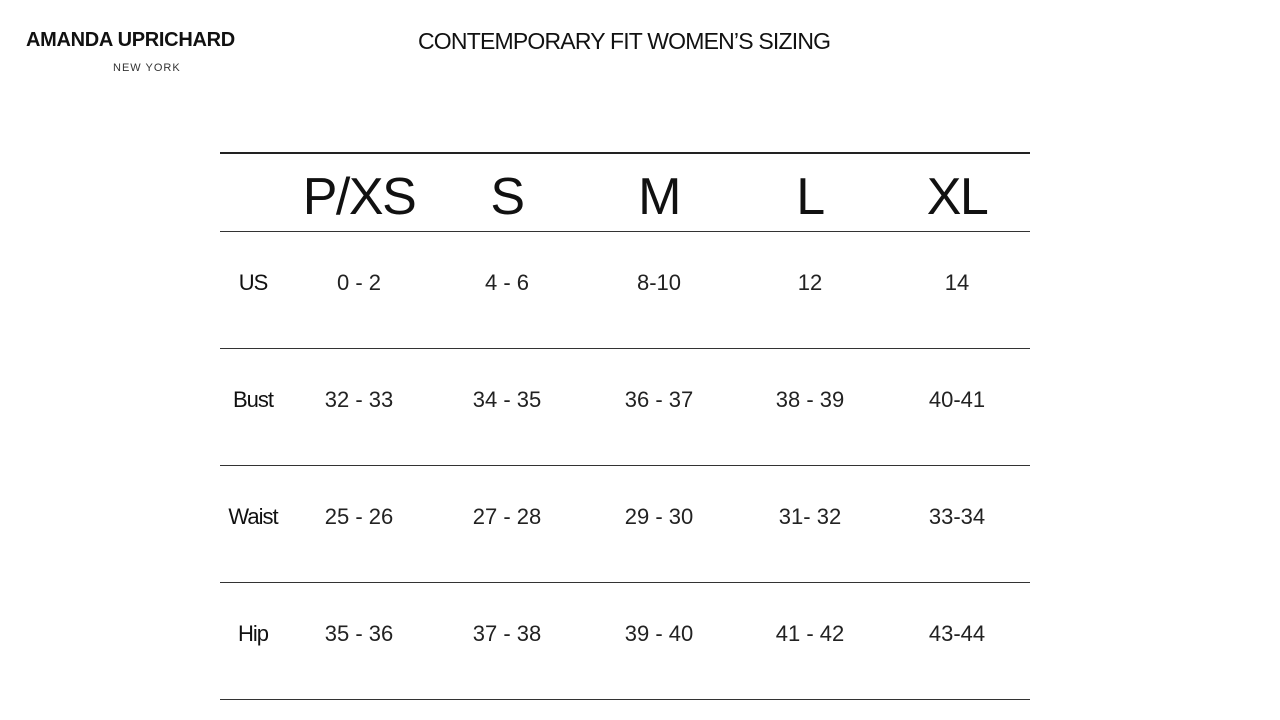 This screenshot has height=720, width=1280. Describe the element at coordinates (957, 196) in the screenshot. I see `column-header: XL` at that location.